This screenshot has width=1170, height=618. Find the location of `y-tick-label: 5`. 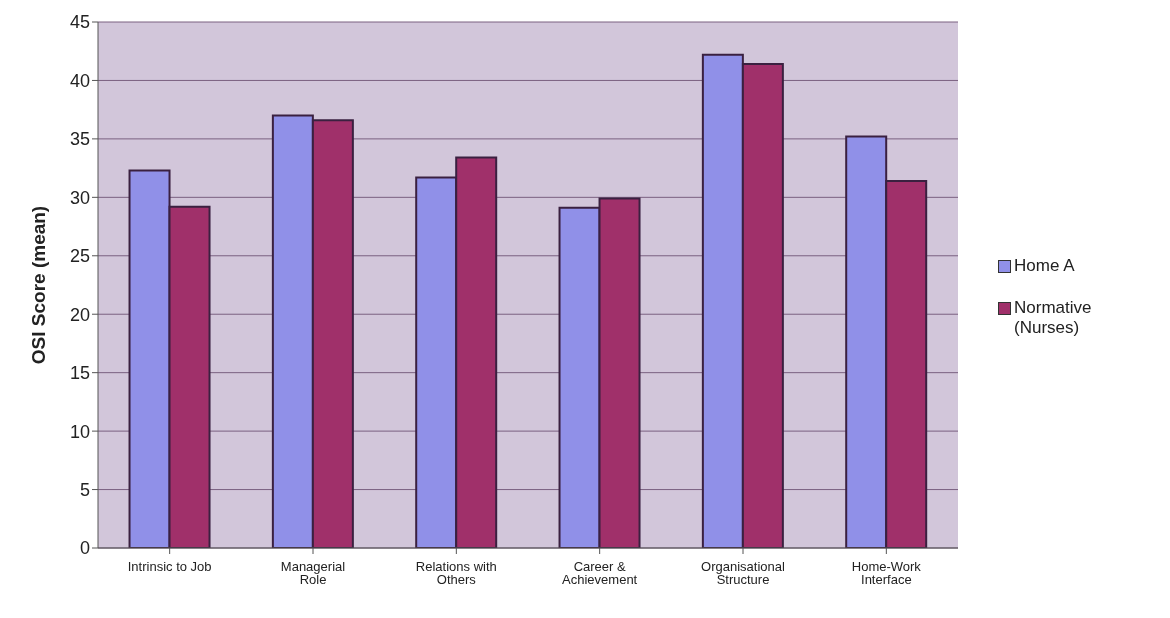

y-tick-label: 5 is located at coordinates (84, 489).